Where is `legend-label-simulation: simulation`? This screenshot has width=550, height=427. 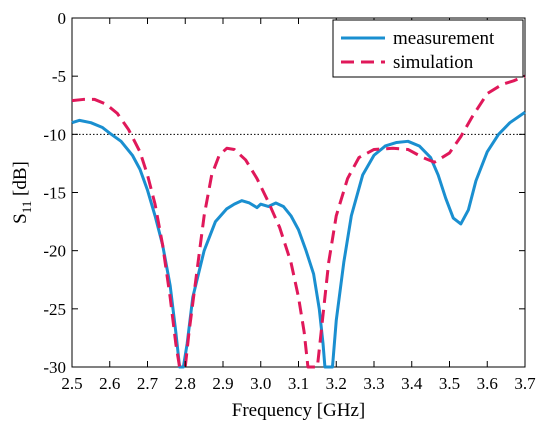 legend-label-simulation: simulation is located at coordinates (433, 62).